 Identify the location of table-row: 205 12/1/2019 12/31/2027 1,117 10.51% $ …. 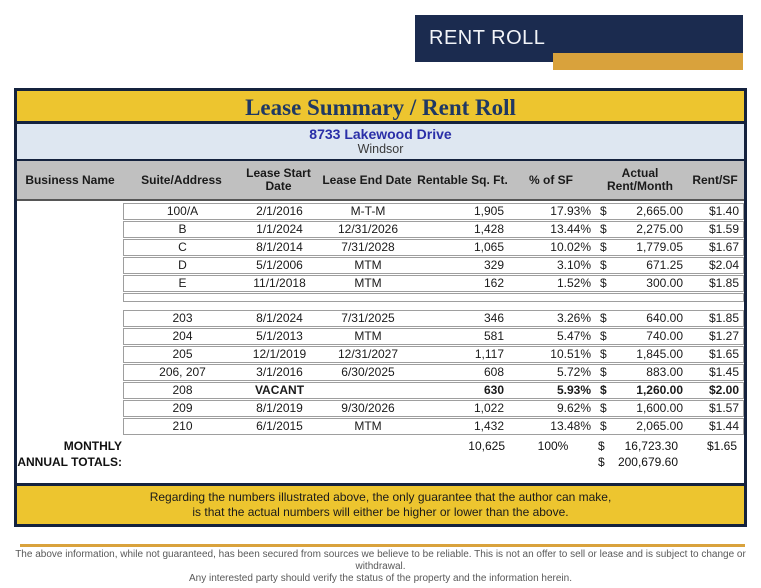
(433, 354).